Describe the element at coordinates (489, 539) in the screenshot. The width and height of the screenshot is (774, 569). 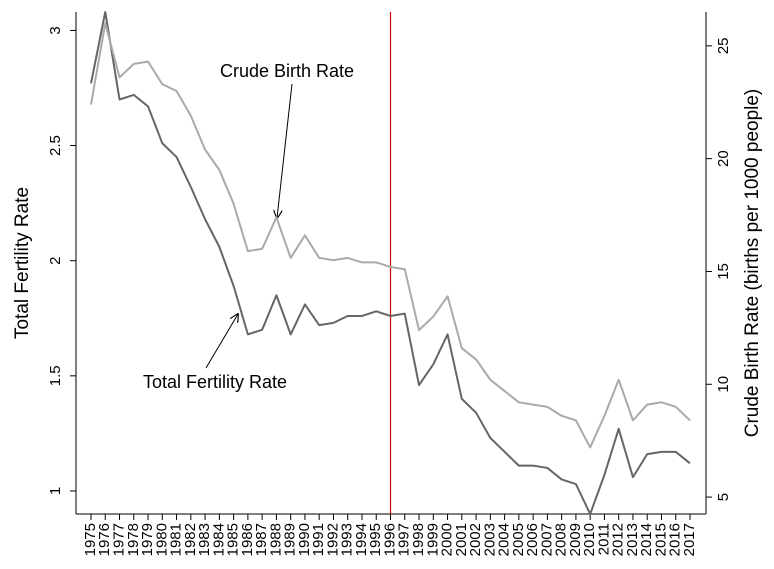
I see `x-tick-label: 2003` at that location.